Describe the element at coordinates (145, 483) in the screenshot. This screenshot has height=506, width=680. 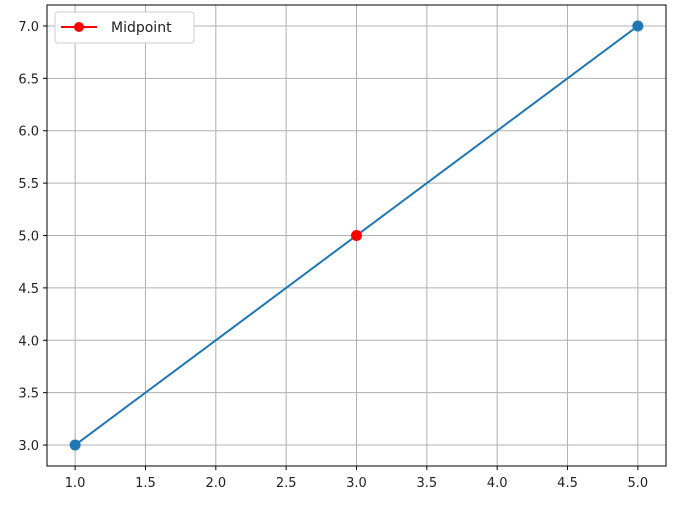
I see `x-tick-label: 1.5` at that location.